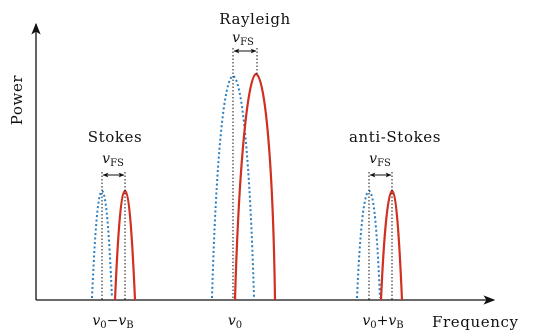 This screenshot has height=333, width=538. Describe the element at coordinates (115, 137) in the screenshot. I see `stokes-label: Stokes` at that location.